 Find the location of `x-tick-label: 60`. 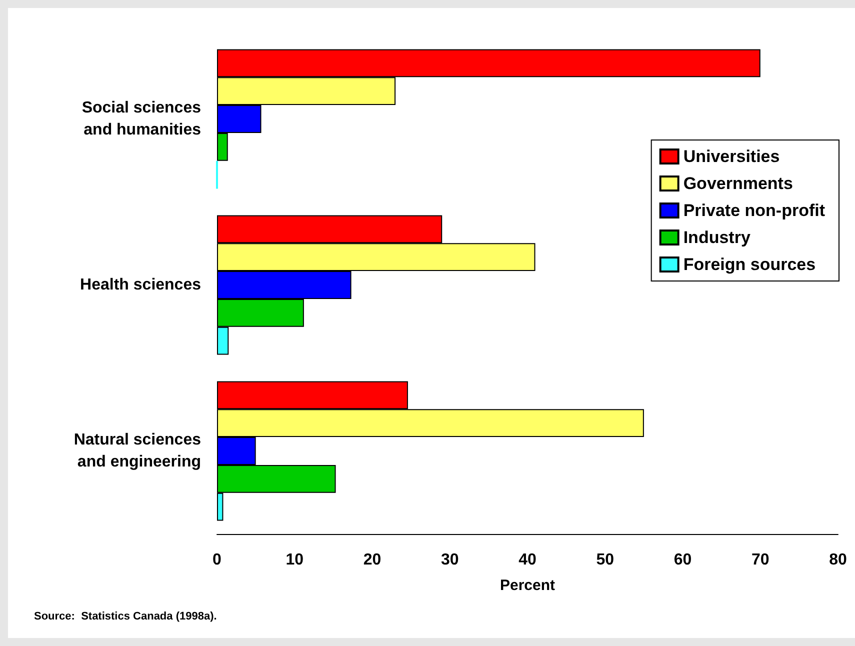

x-tick-label: 60 is located at coordinates (683, 560).